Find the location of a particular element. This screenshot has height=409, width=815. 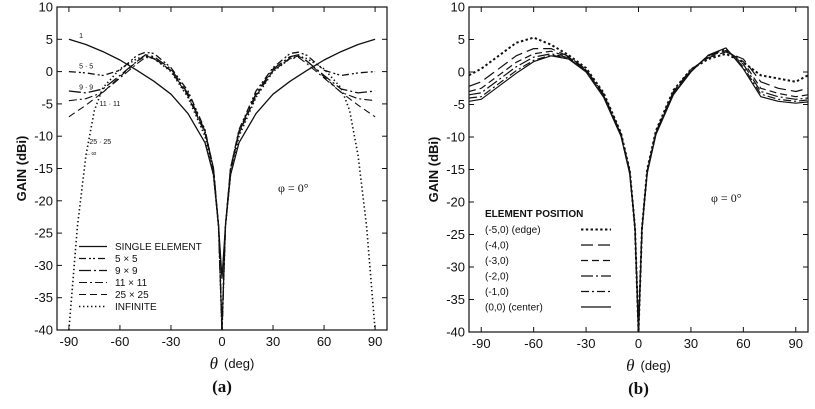

legend-entry: (0,0) (center) is located at coordinates (514, 308).